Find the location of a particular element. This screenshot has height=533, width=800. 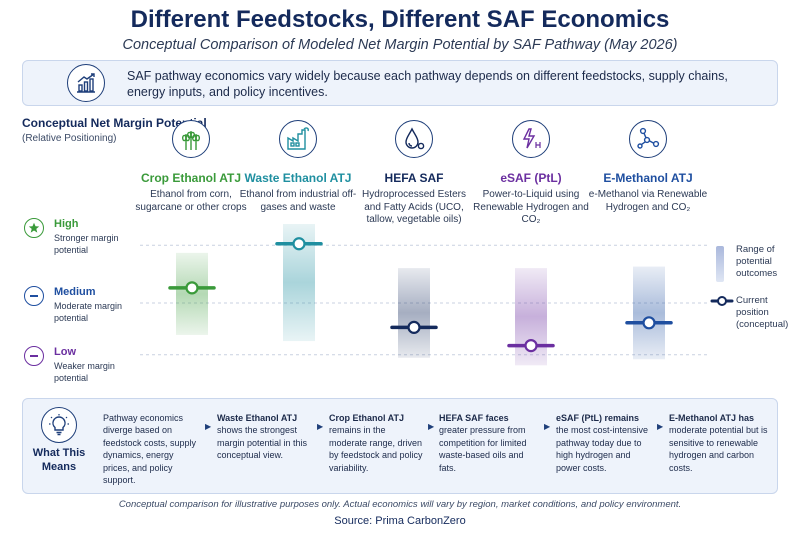

power-hydrogen-icon is located at coordinates (531, 139).